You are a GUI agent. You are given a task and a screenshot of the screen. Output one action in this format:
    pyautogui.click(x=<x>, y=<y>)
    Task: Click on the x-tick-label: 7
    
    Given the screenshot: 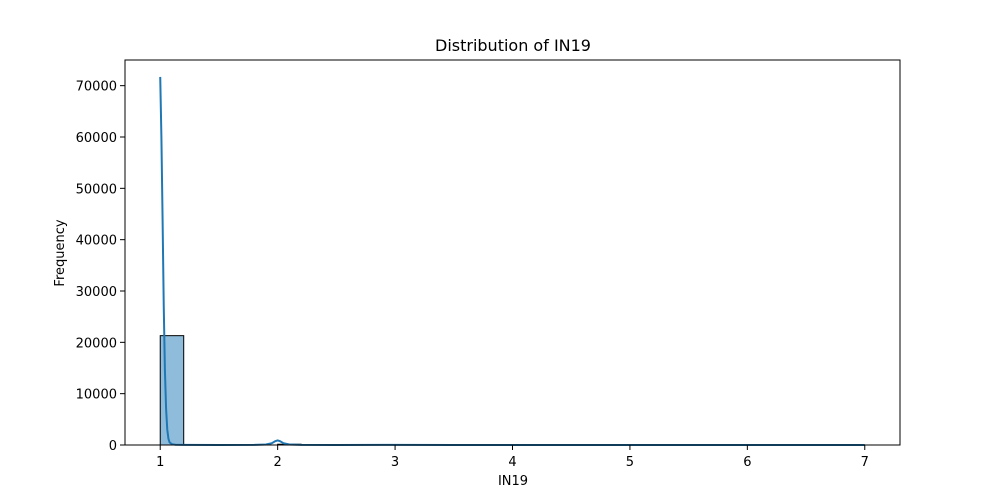 What is the action you would take?
    pyautogui.click(x=865, y=462)
    